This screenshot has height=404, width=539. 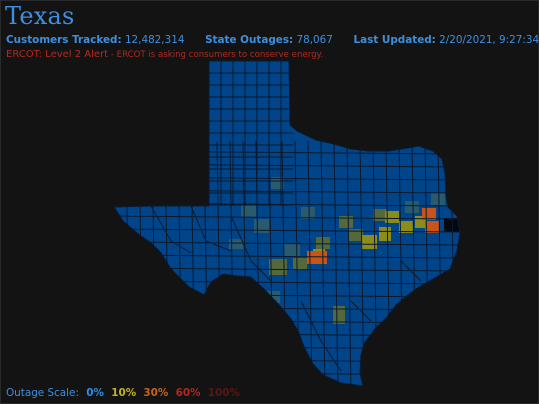 I want to click on state-outages-value: 78,067, so click(x=314, y=40).